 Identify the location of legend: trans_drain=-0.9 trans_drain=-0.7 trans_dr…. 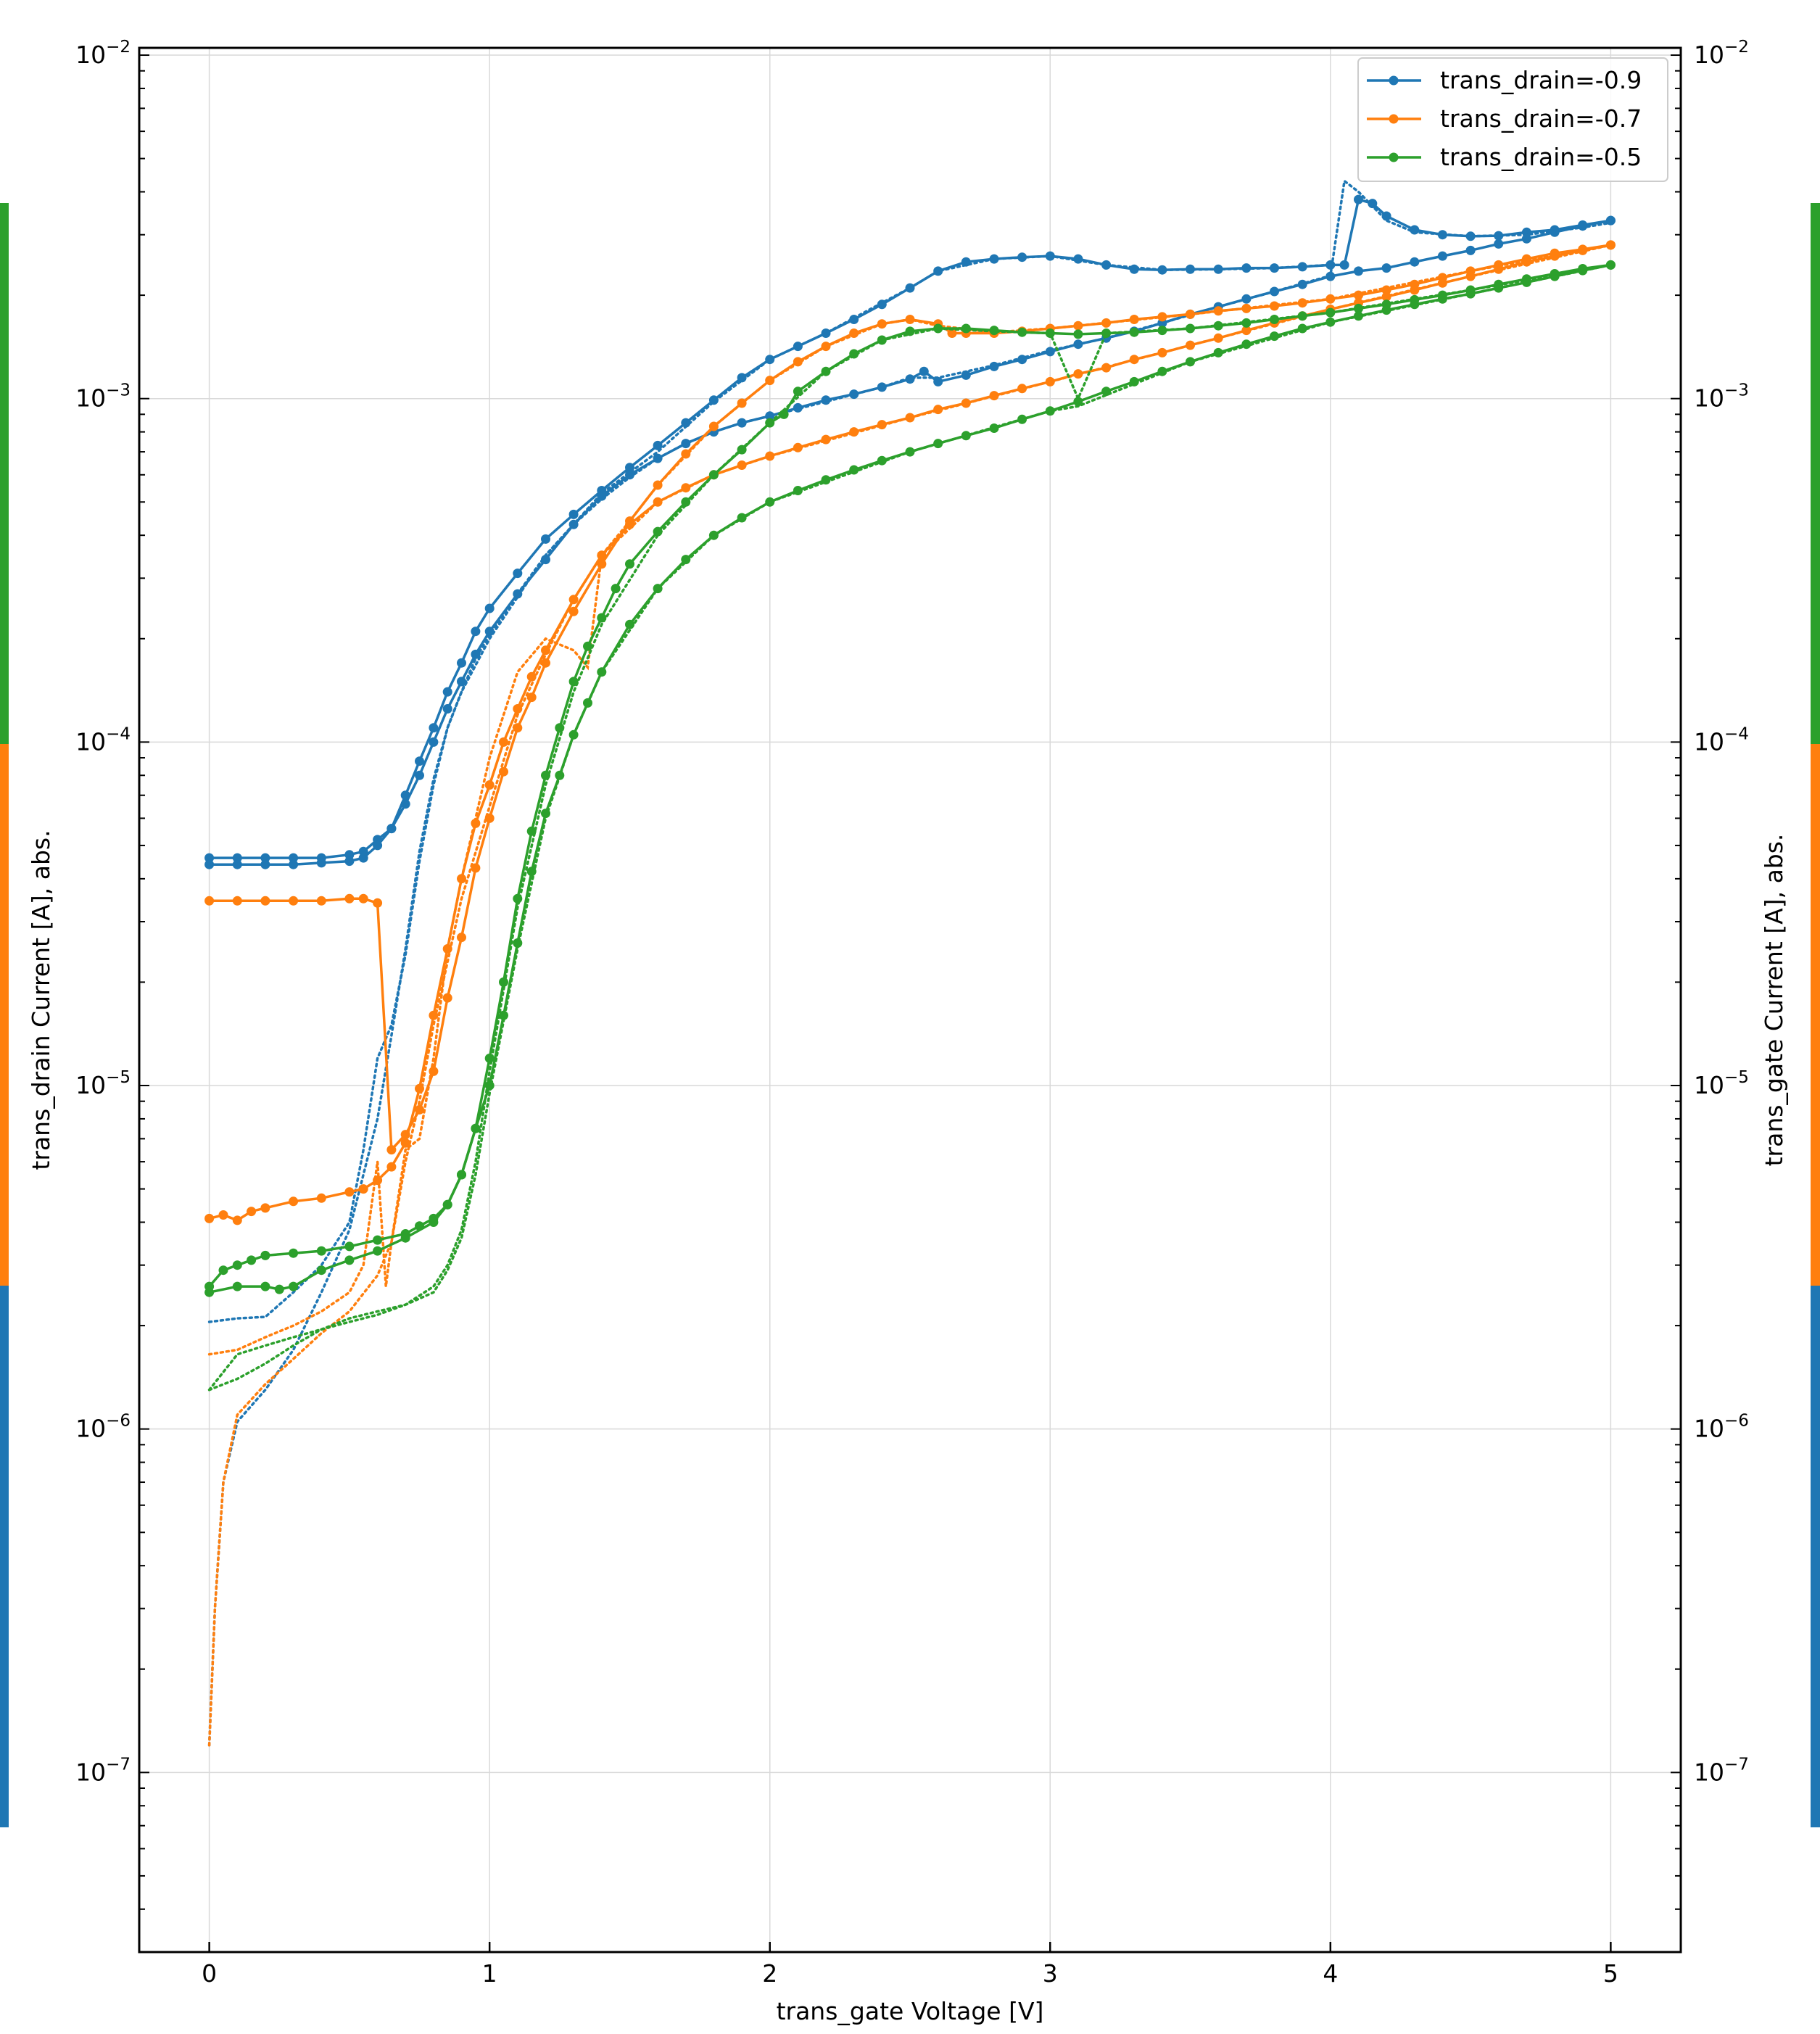
(1512, 119).